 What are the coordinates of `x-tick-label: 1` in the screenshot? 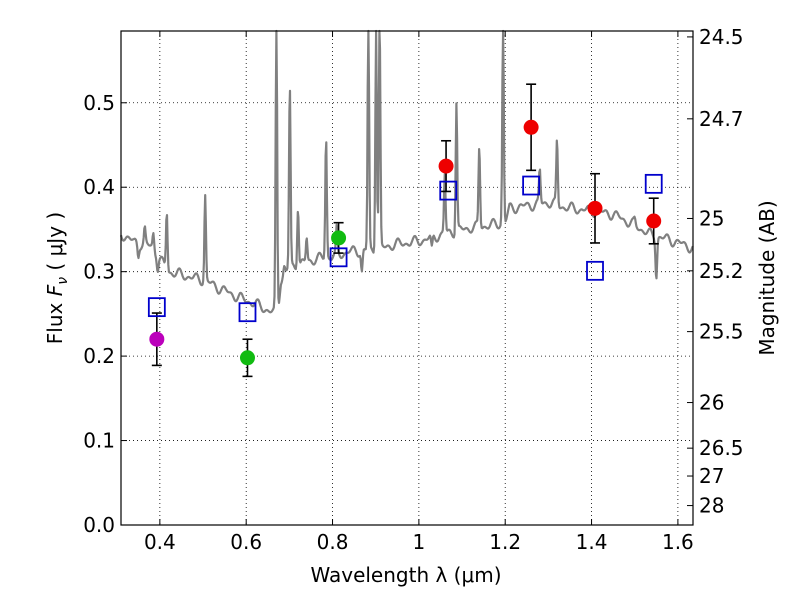 It's located at (419, 542).